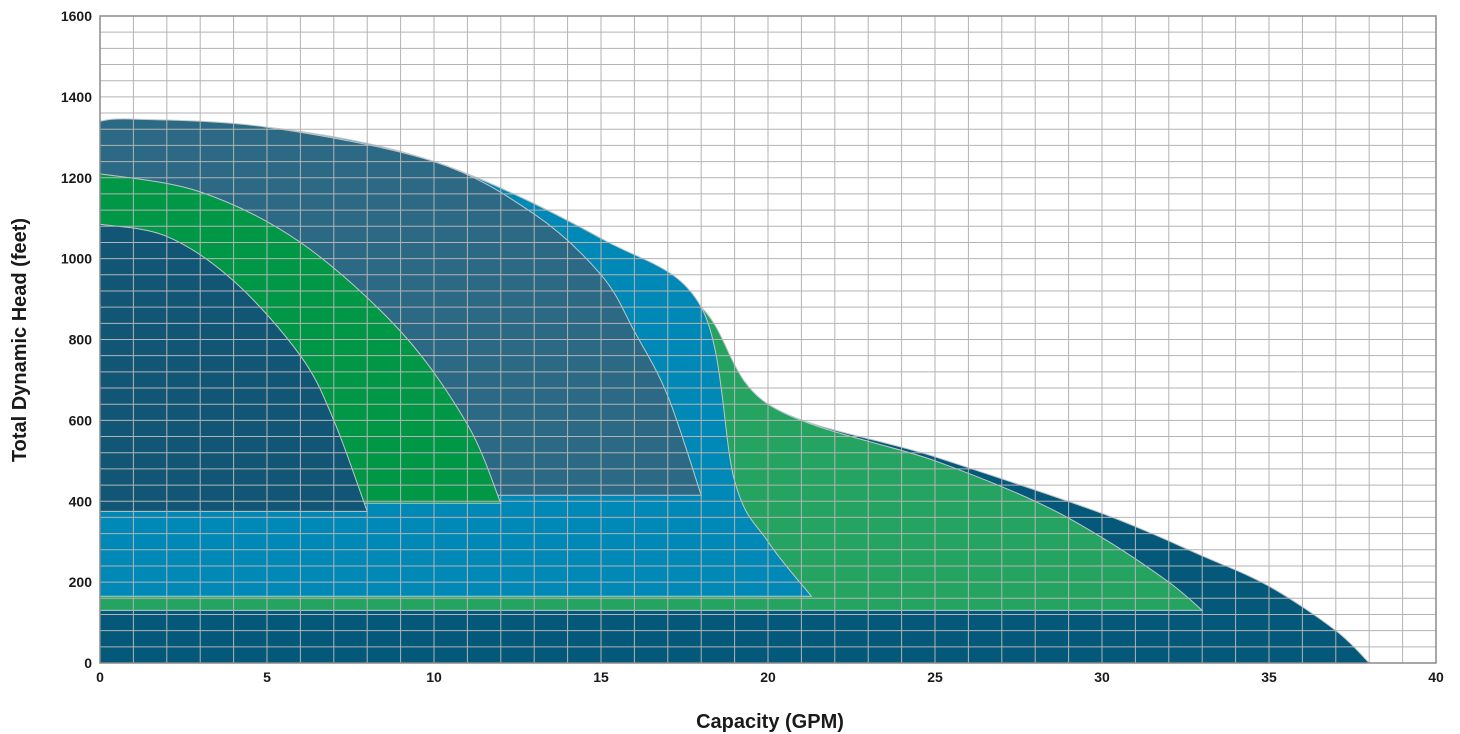 This screenshot has height=734, width=1460. I want to click on x-tick-label: 5, so click(267, 677).